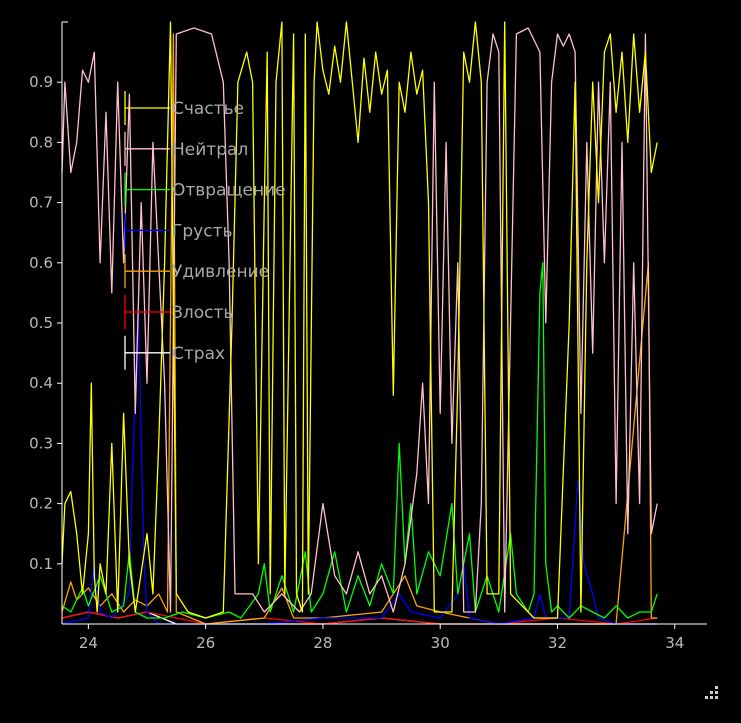 This screenshot has width=741, height=723. I want to click on y-tick-label: 0.4, so click(41, 383).